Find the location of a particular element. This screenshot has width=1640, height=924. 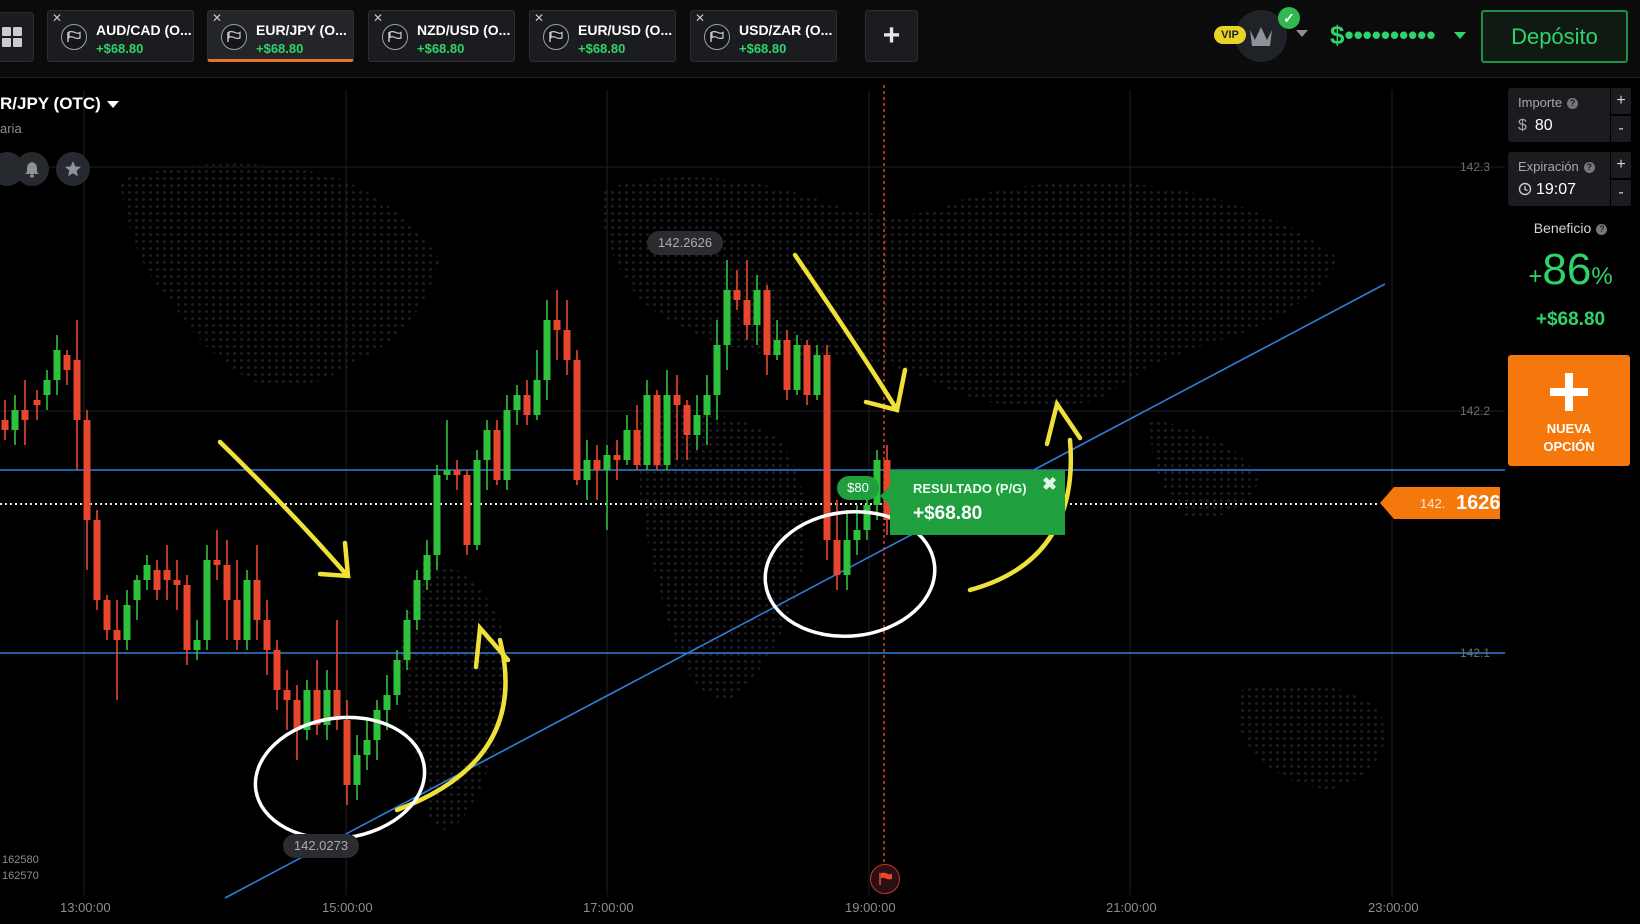

new-option-button: NUEVA OPCIÓN is located at coordinates (1569, 410).